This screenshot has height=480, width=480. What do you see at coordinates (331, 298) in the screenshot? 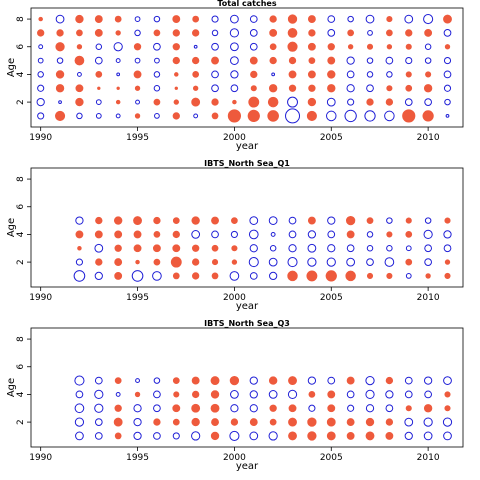
I see `x-tick-label: 2005` at bounding box center [331, 298].